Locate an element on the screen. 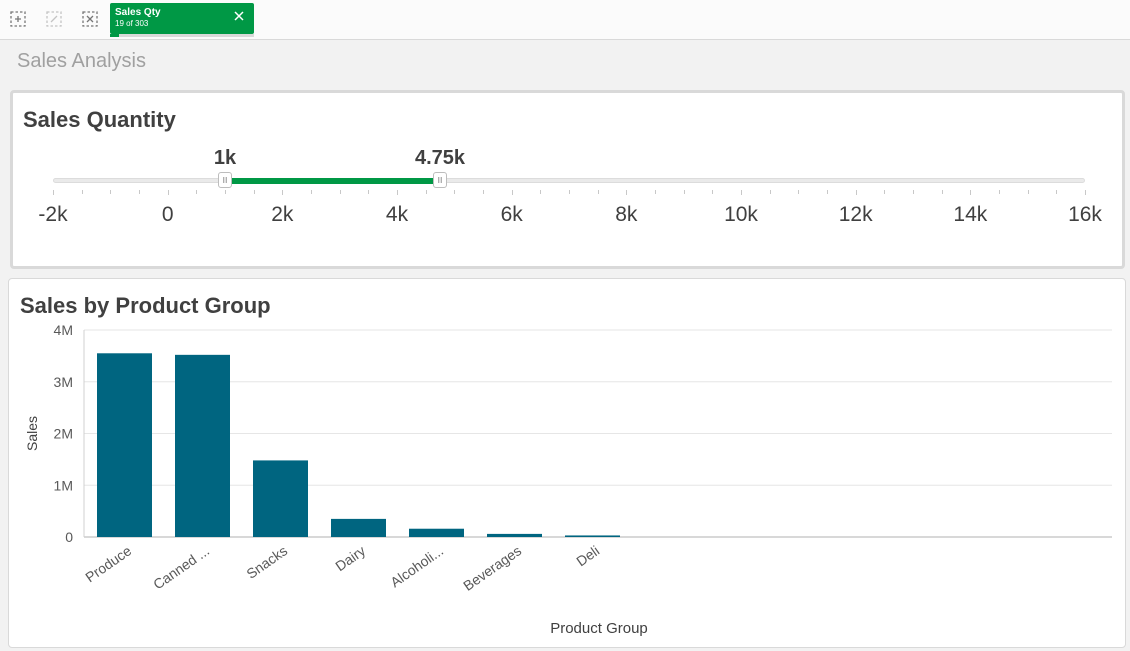  select-area-icon is located at coordinates (18, 19).